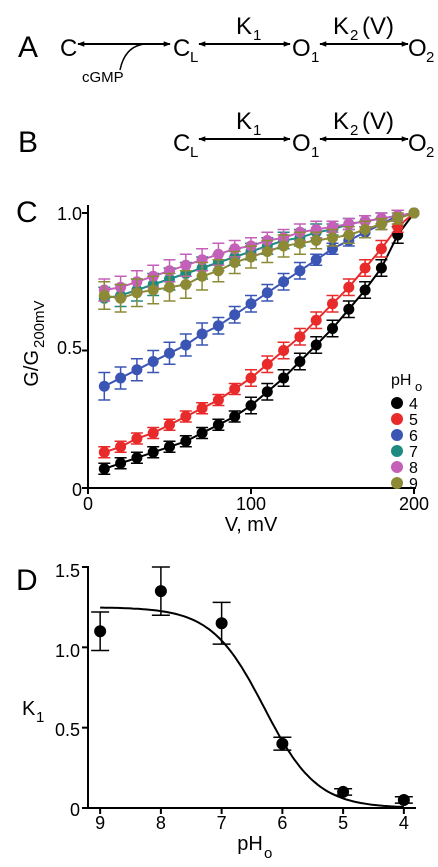 The image size is (438, 867). What do you see at coordinates (404, 823) in the screenshot?
I see `x-tick-label: 4` at bounding box center [404, 823].